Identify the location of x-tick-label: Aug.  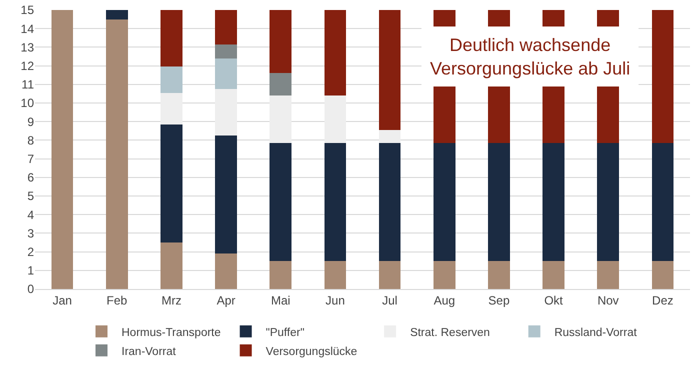
(445, 301).